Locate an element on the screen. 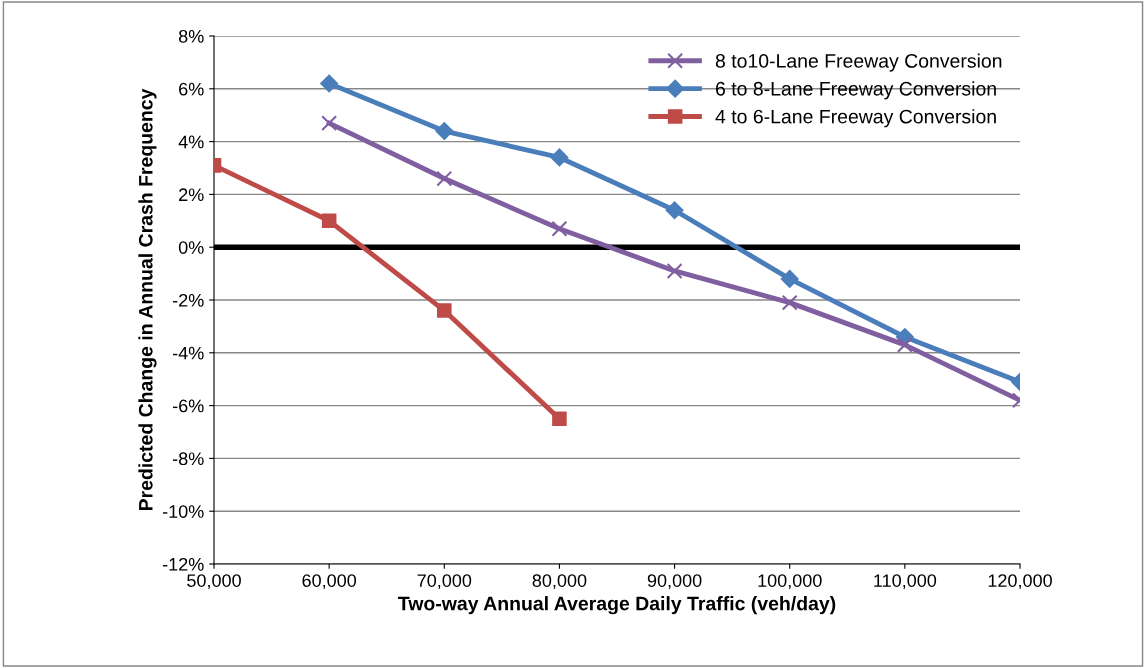  legend-label: 4 to 6-Lane Freeway Conversion is located at coordinates (855, 118).